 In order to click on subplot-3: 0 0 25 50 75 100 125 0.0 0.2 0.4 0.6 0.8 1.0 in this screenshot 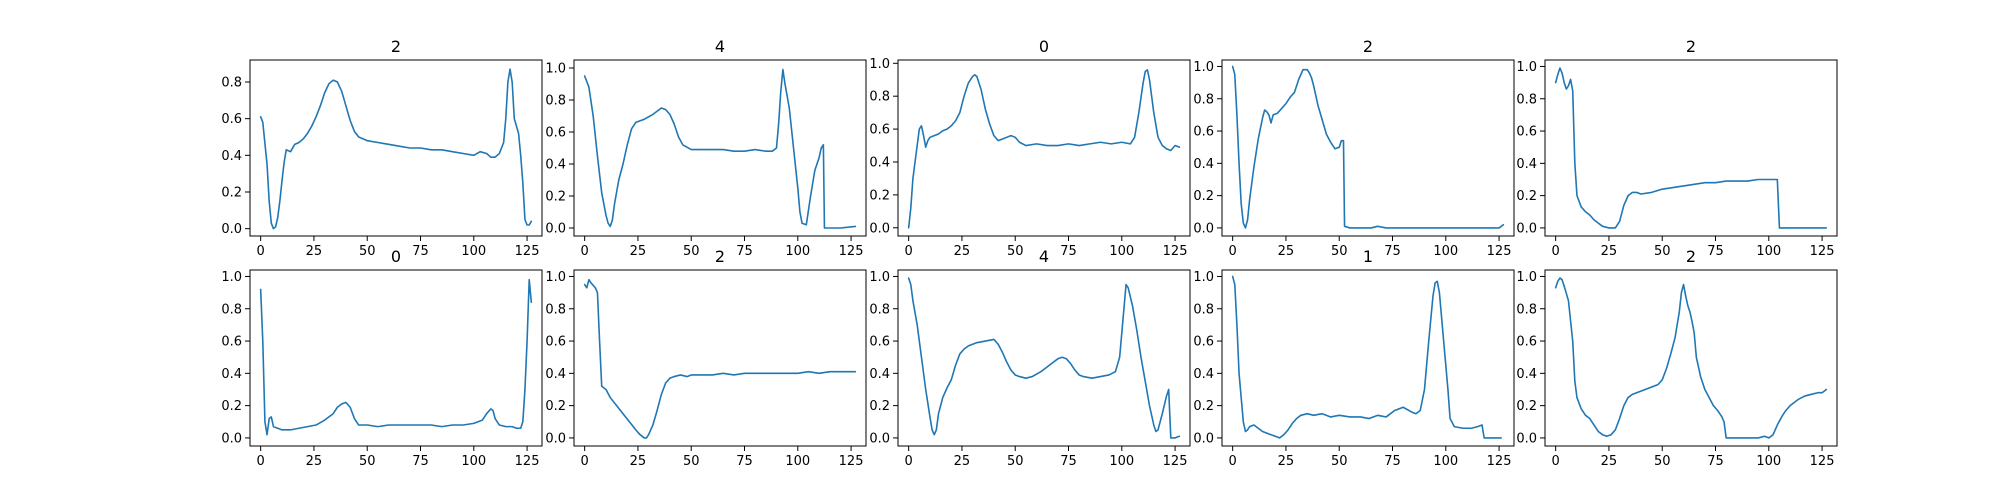, I will do `click(1030, 148)`.